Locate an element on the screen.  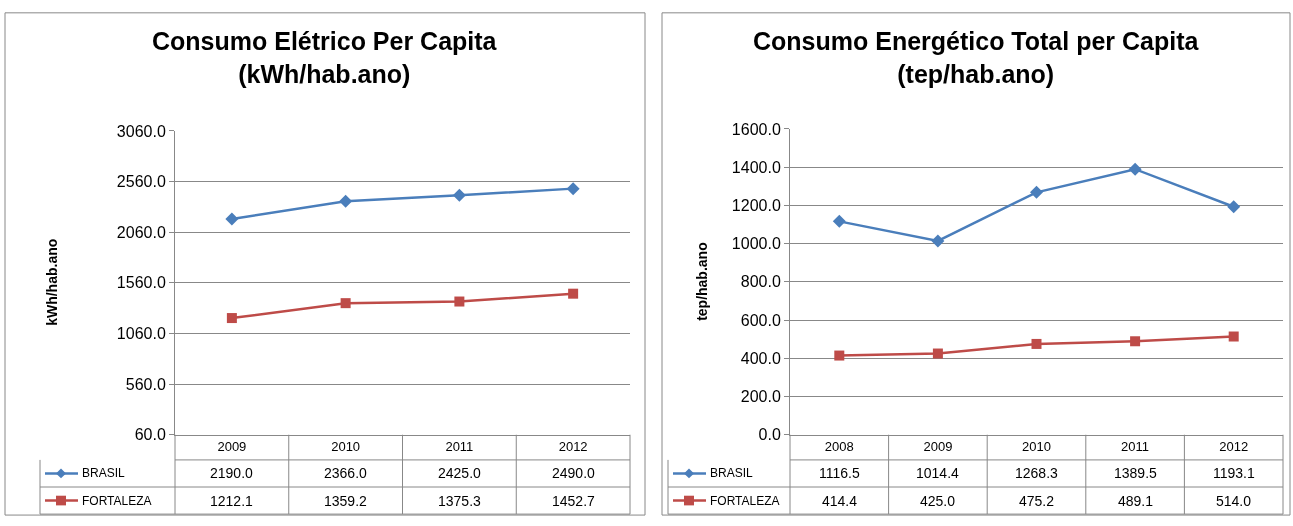
y-tick-label: 200.0 is located at coordinates (760, 397).